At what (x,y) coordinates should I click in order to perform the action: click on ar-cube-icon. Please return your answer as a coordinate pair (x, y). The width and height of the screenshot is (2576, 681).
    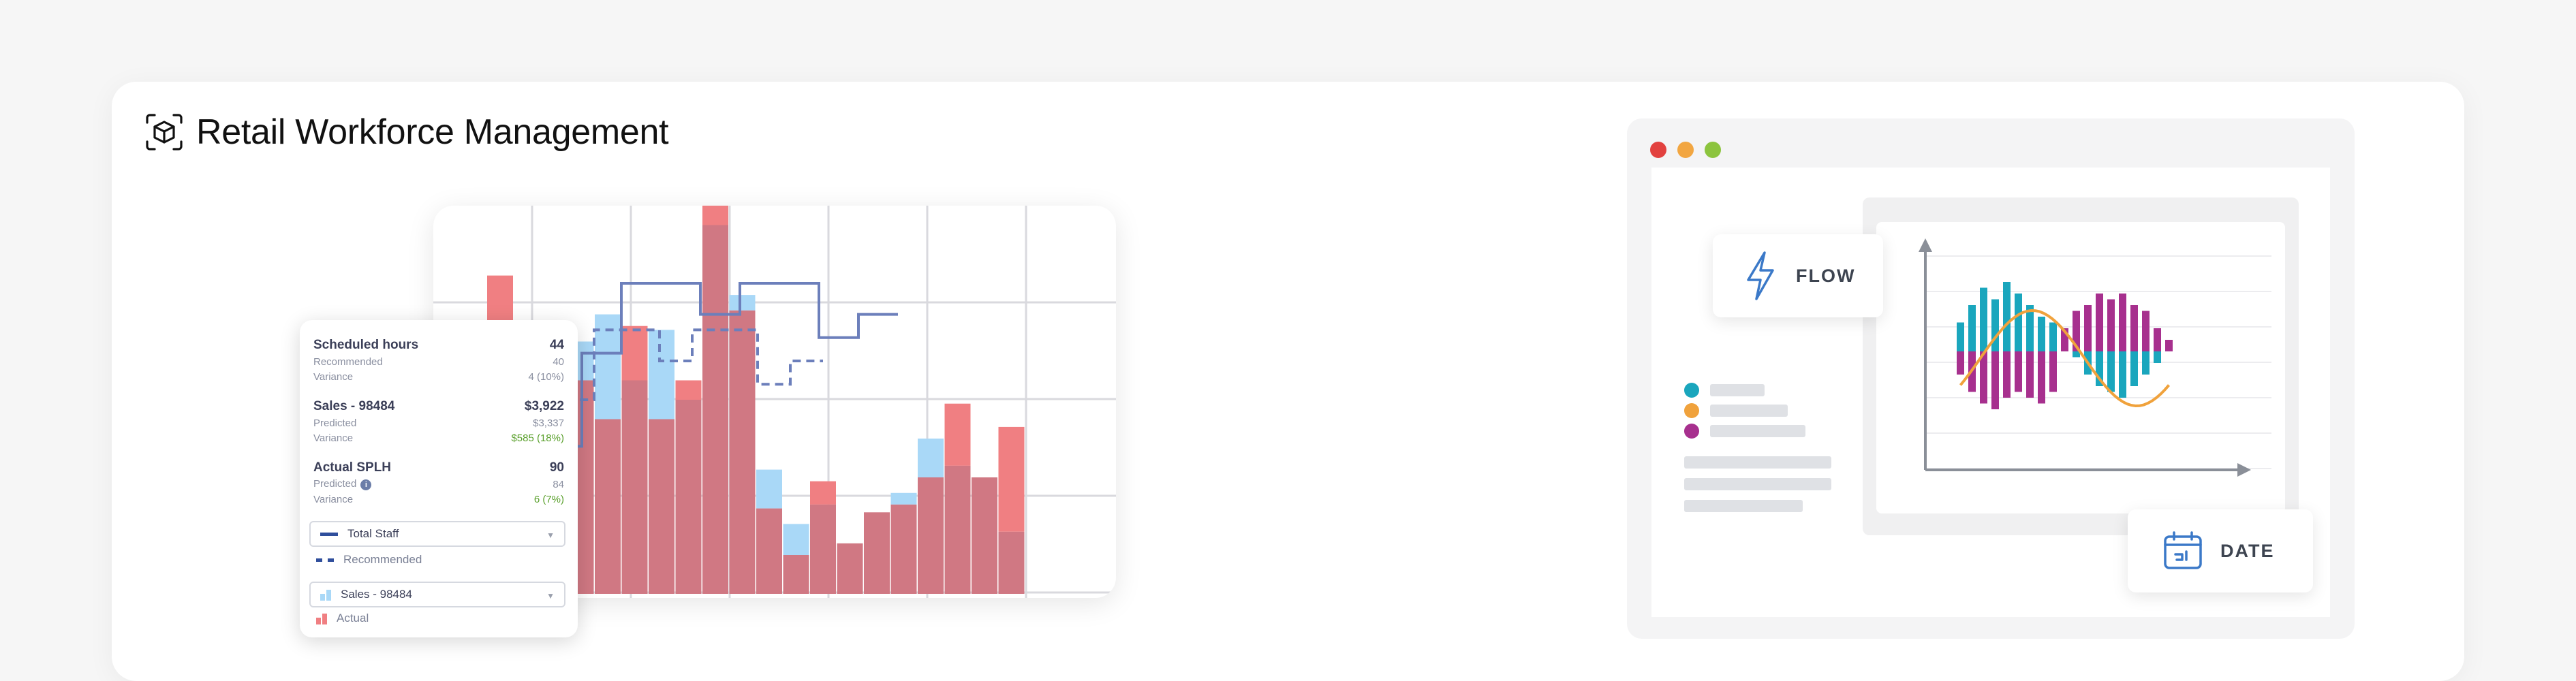
    Looking at the image, I should click on (164, 133).